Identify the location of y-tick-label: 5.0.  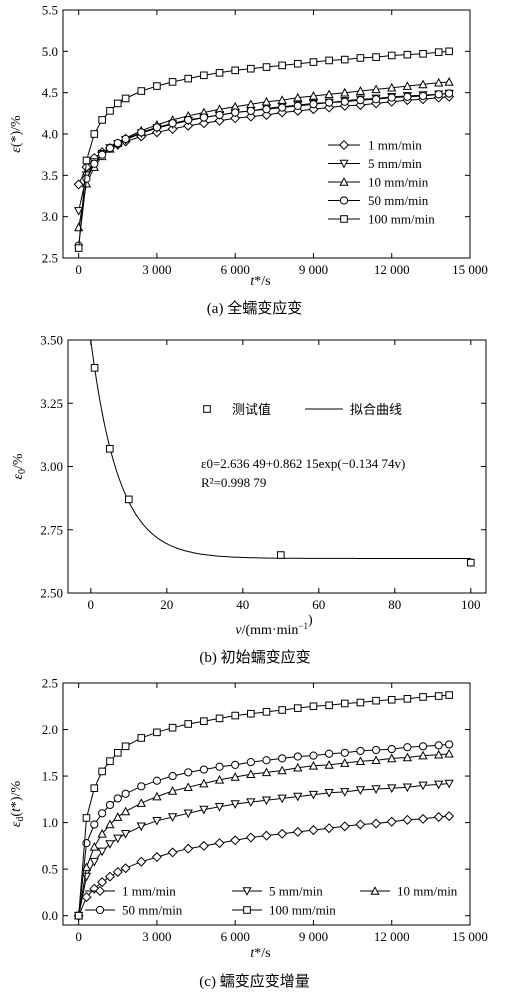
(50, 51).